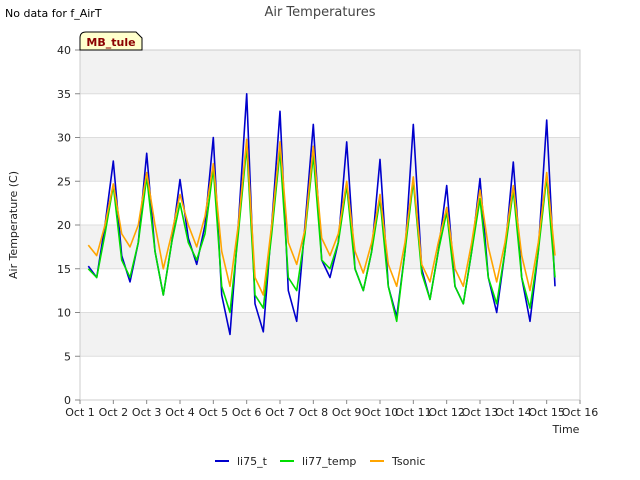  Describe the element at coordinates (67, 400) in the screenshot. I see `y-tick-label: 0` at that location.